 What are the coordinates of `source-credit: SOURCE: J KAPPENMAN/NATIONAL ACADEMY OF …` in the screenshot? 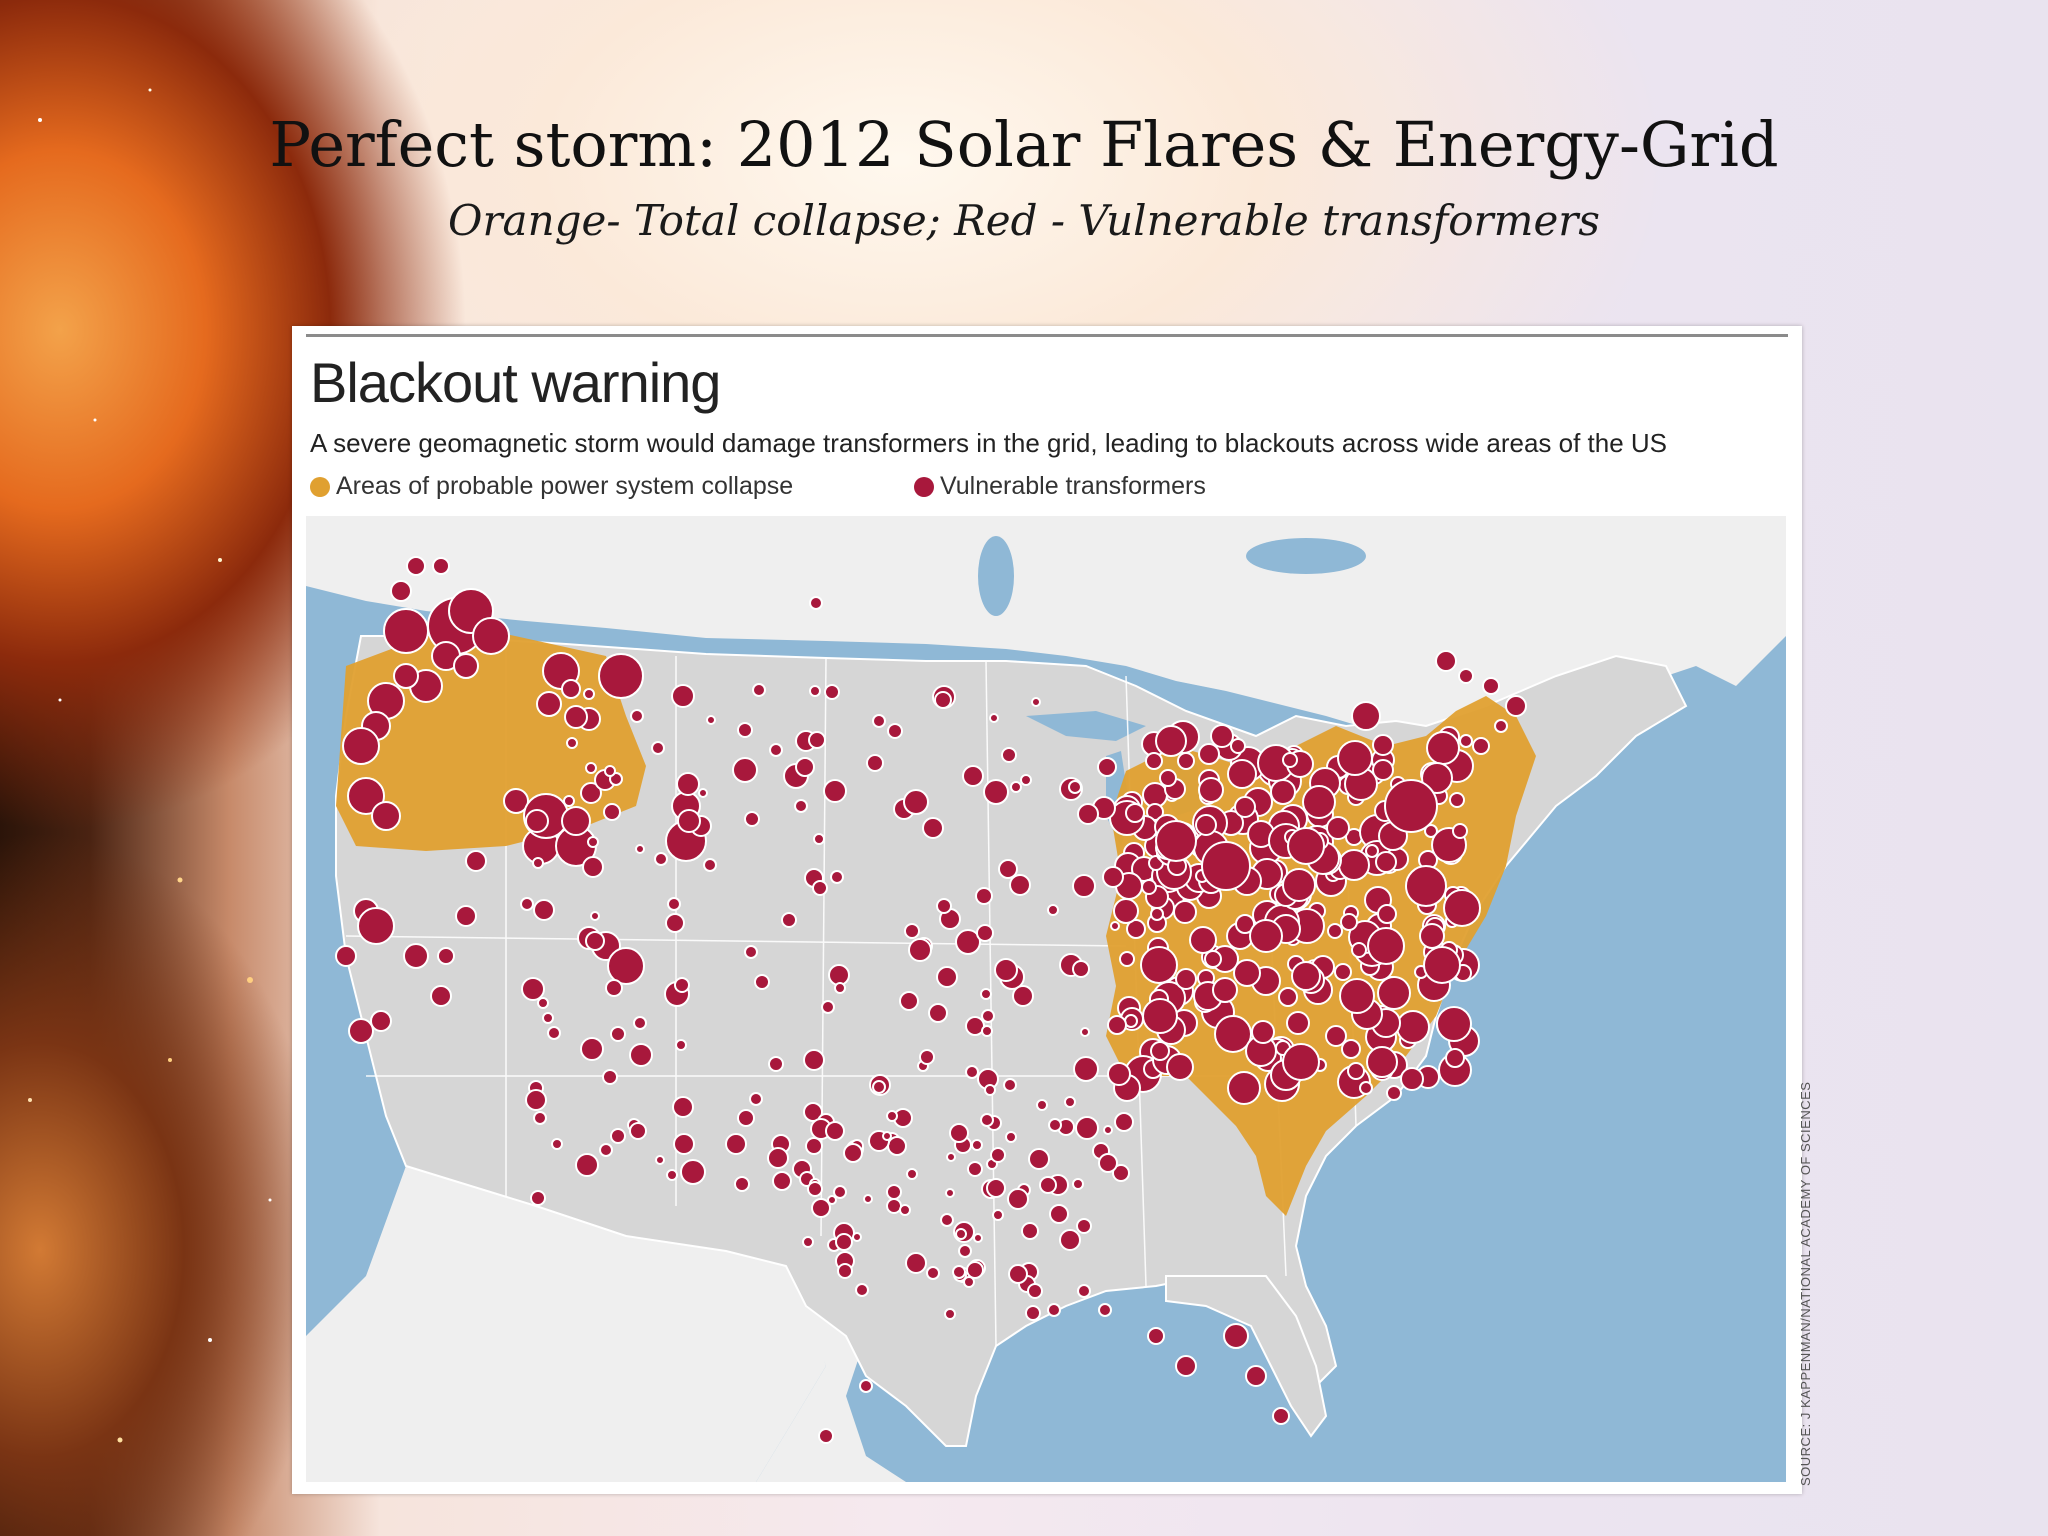 It's located at (1796, 1284).